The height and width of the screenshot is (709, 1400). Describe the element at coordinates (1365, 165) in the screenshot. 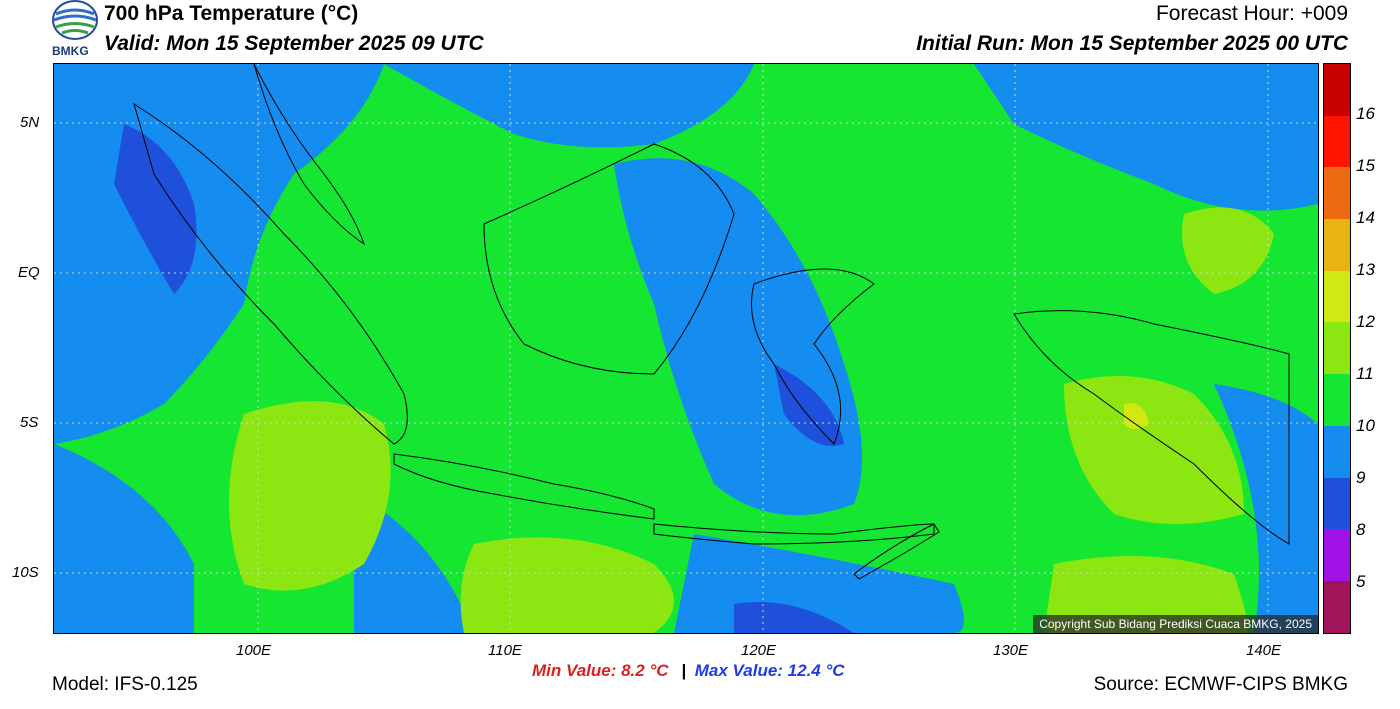

I see `legend-label: 15` at that location.